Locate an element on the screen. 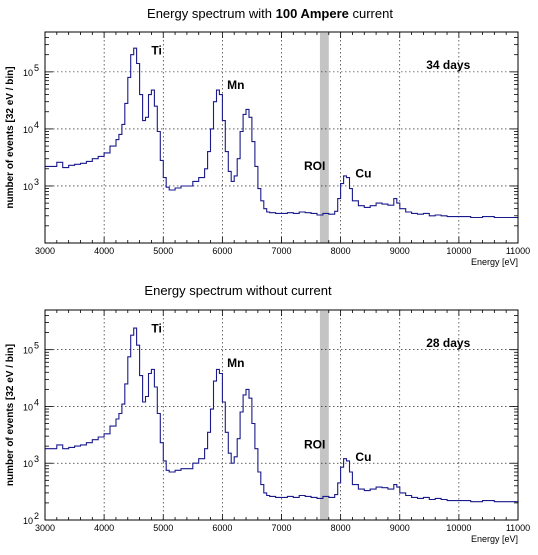 This screenshot has width=538, height=555. chart-title-part: Energy spectrum without current is located at coordinates (238, 290).